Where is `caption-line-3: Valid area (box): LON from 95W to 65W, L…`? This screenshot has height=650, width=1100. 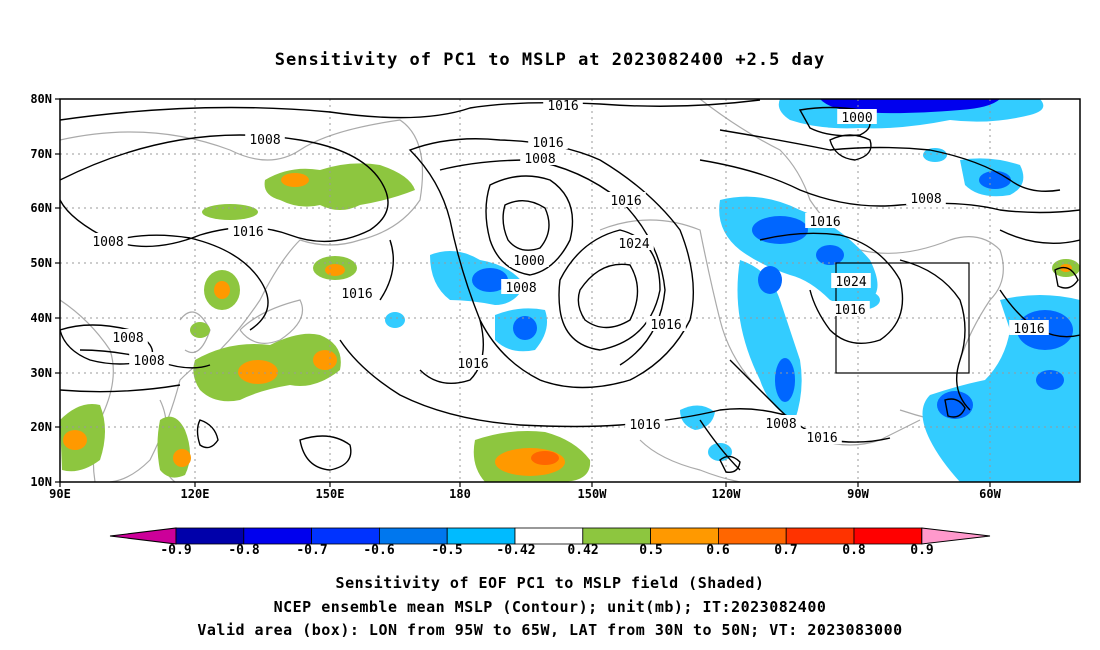 caption-line-3: Valid area (box): LON from 95W to 65W, L… is located at coordinates (550, 630).